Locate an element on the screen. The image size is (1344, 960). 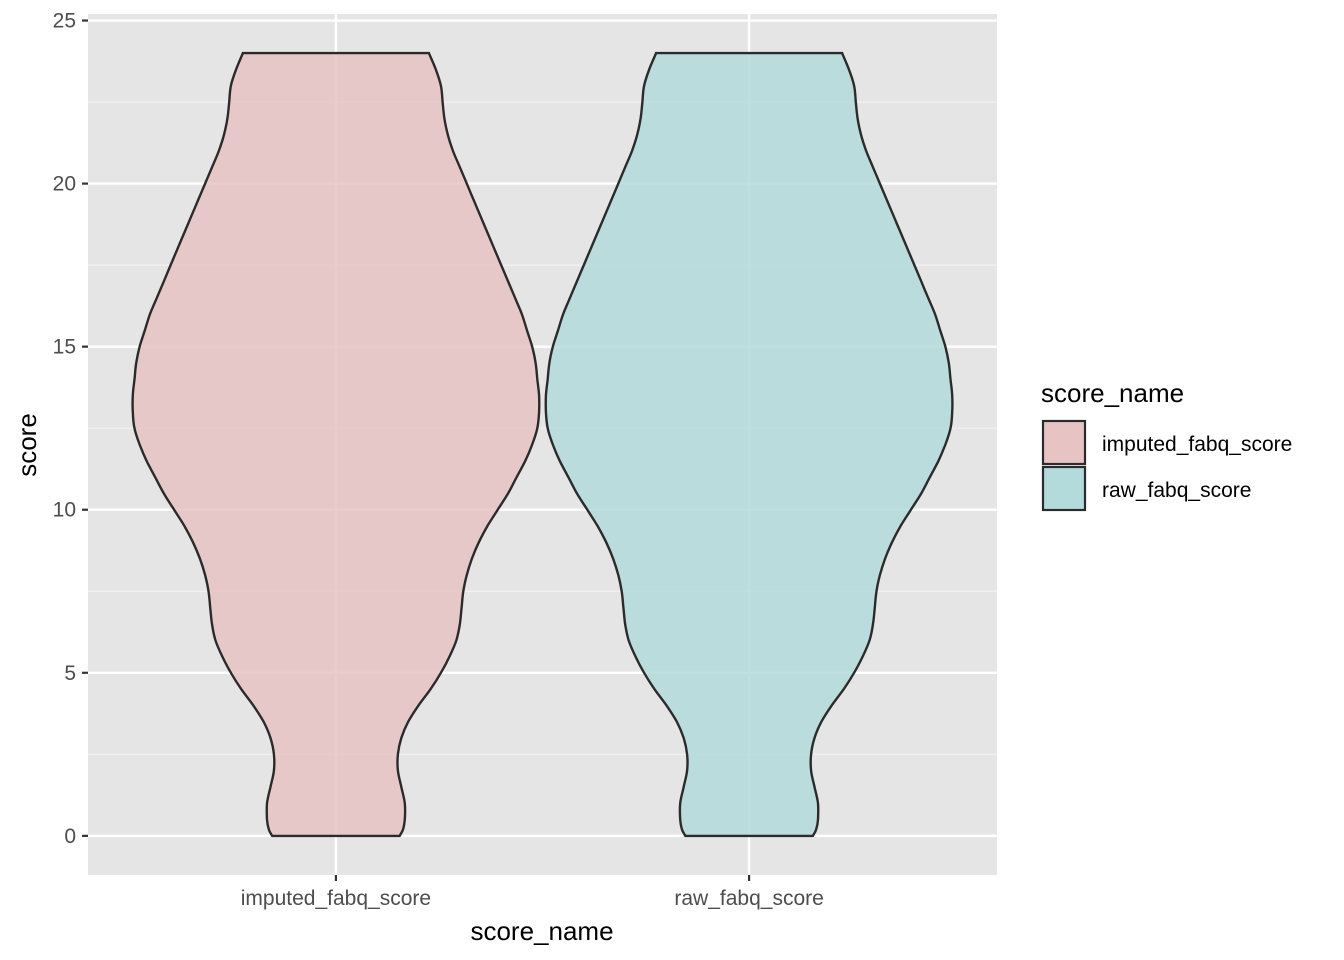
y-tick-label: 25 is located at coordinates (64, 21).